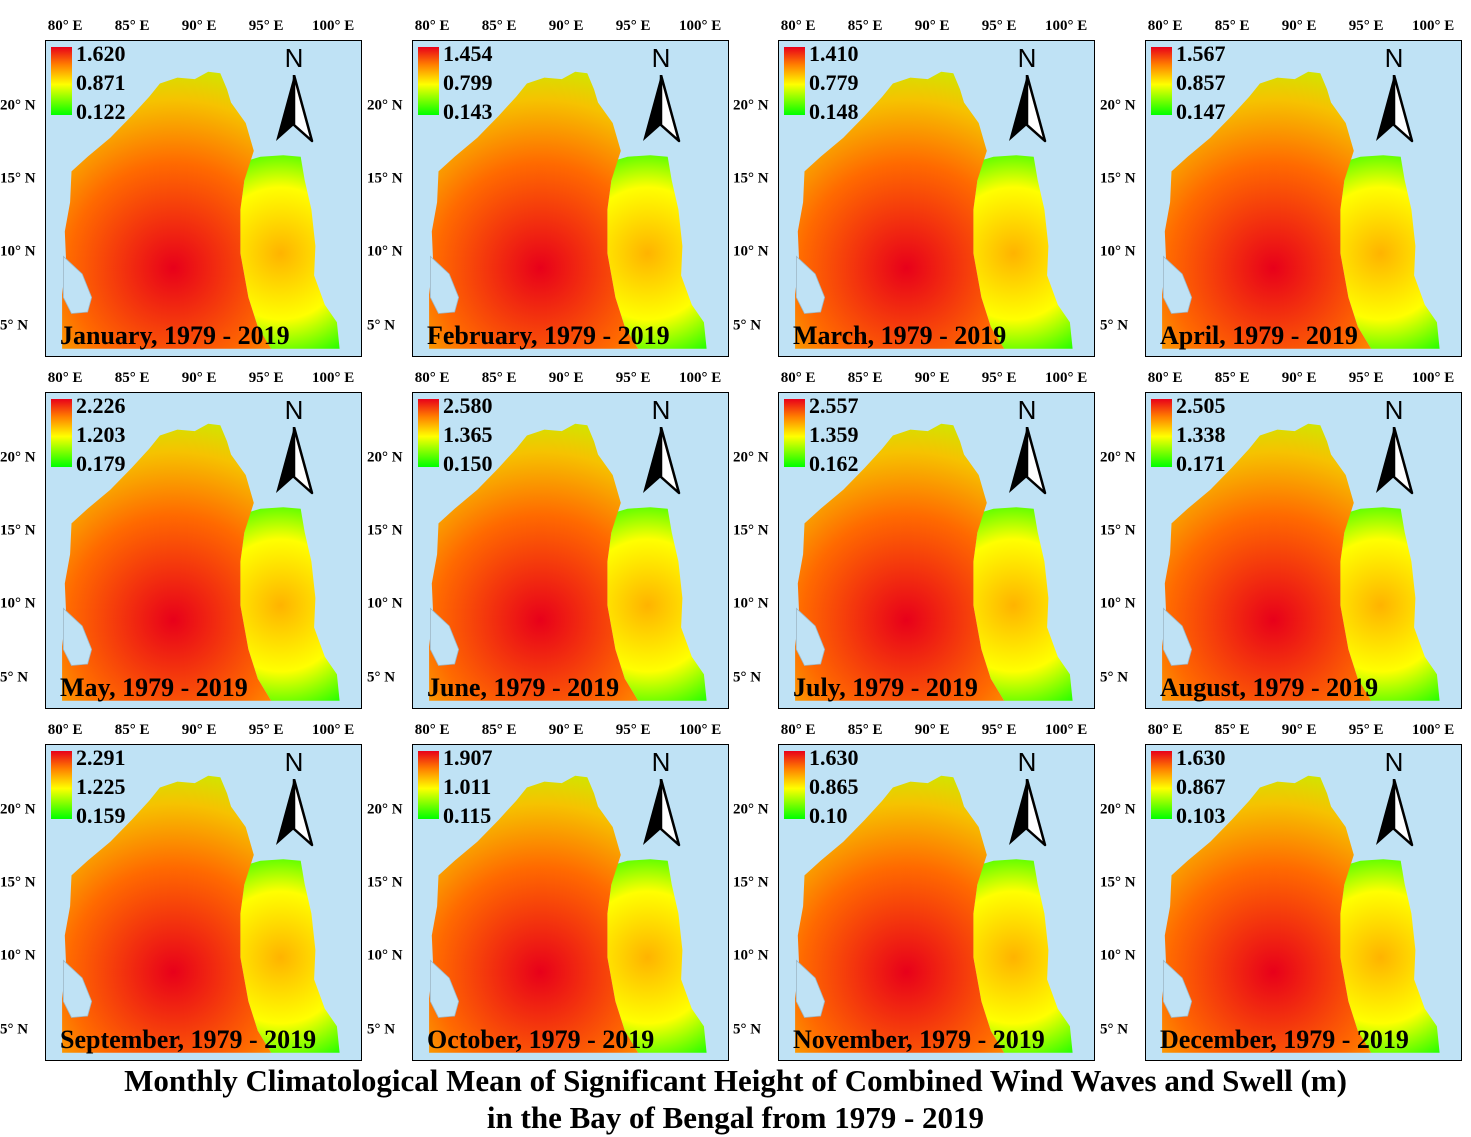 The width and height of the screenshot is (1471, 1137). I want to click on figure-title-line-2: in the Bay of Bengal from 1979 - 2019, so click(735, 1117).